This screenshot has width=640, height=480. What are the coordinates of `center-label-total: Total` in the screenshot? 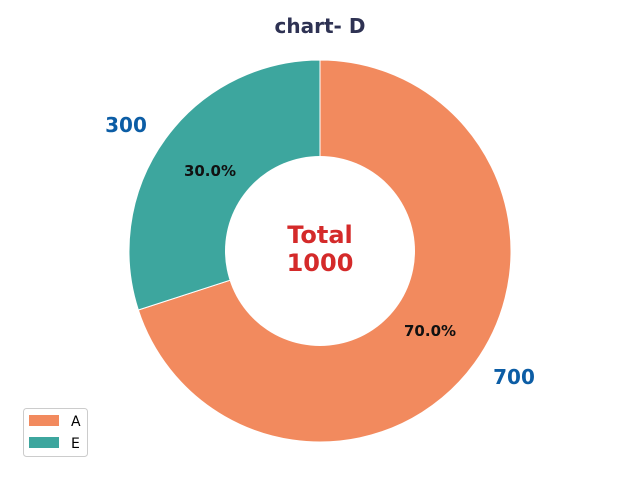 It's located at (320, 235).